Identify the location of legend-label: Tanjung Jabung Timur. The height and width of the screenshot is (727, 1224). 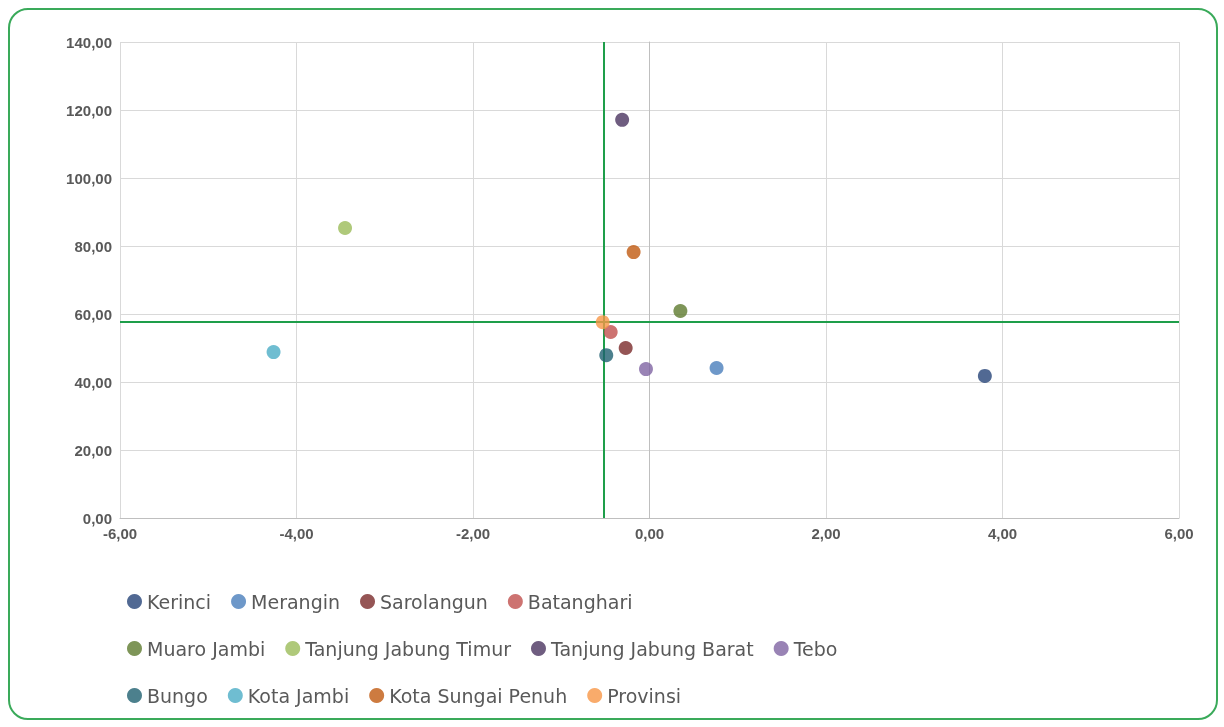
(408, 648).